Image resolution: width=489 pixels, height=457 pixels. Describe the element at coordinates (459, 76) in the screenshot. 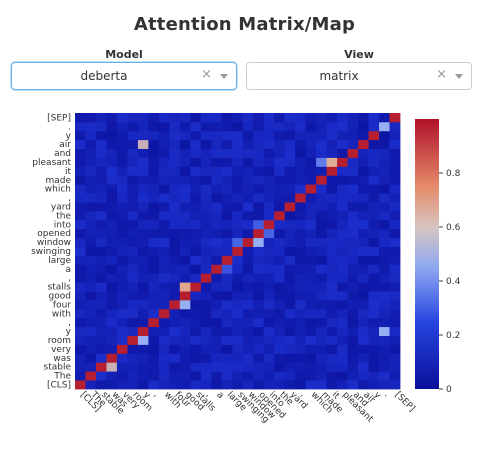

I see `view-chevron-down-icon` at that location.